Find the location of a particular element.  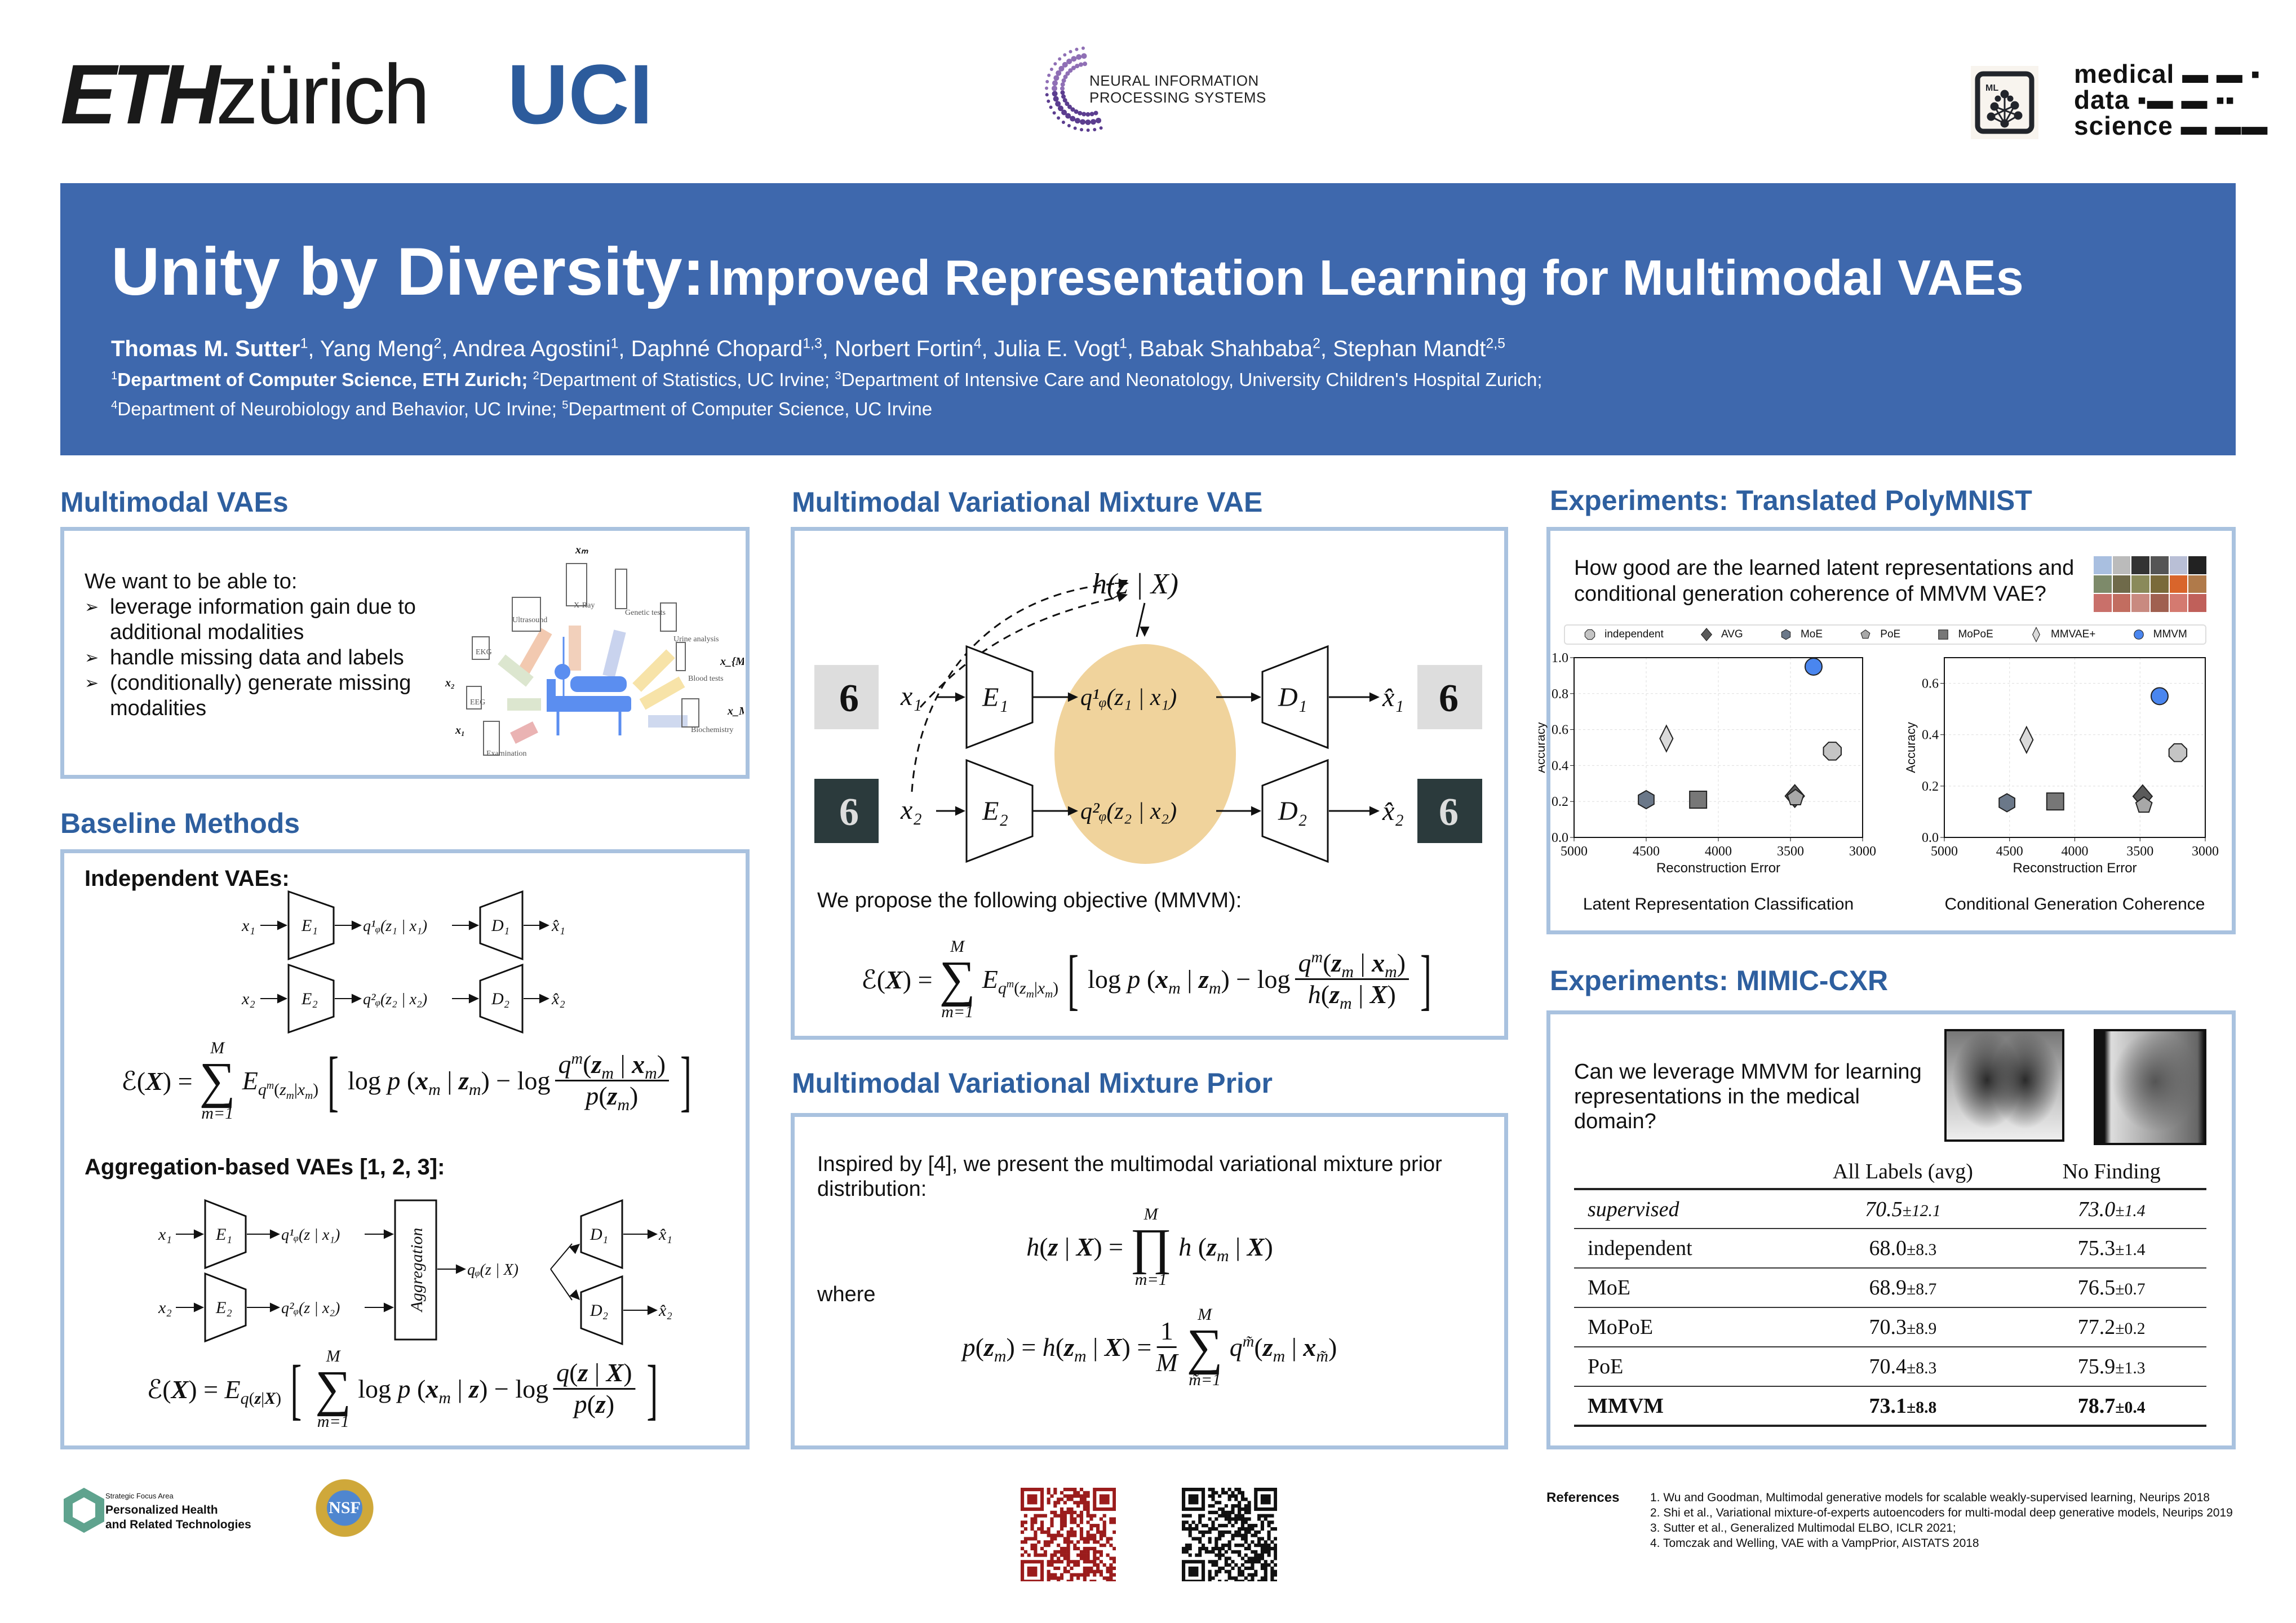

agg-recon-label: x̂₁ is located at coordinates (665, 1235).